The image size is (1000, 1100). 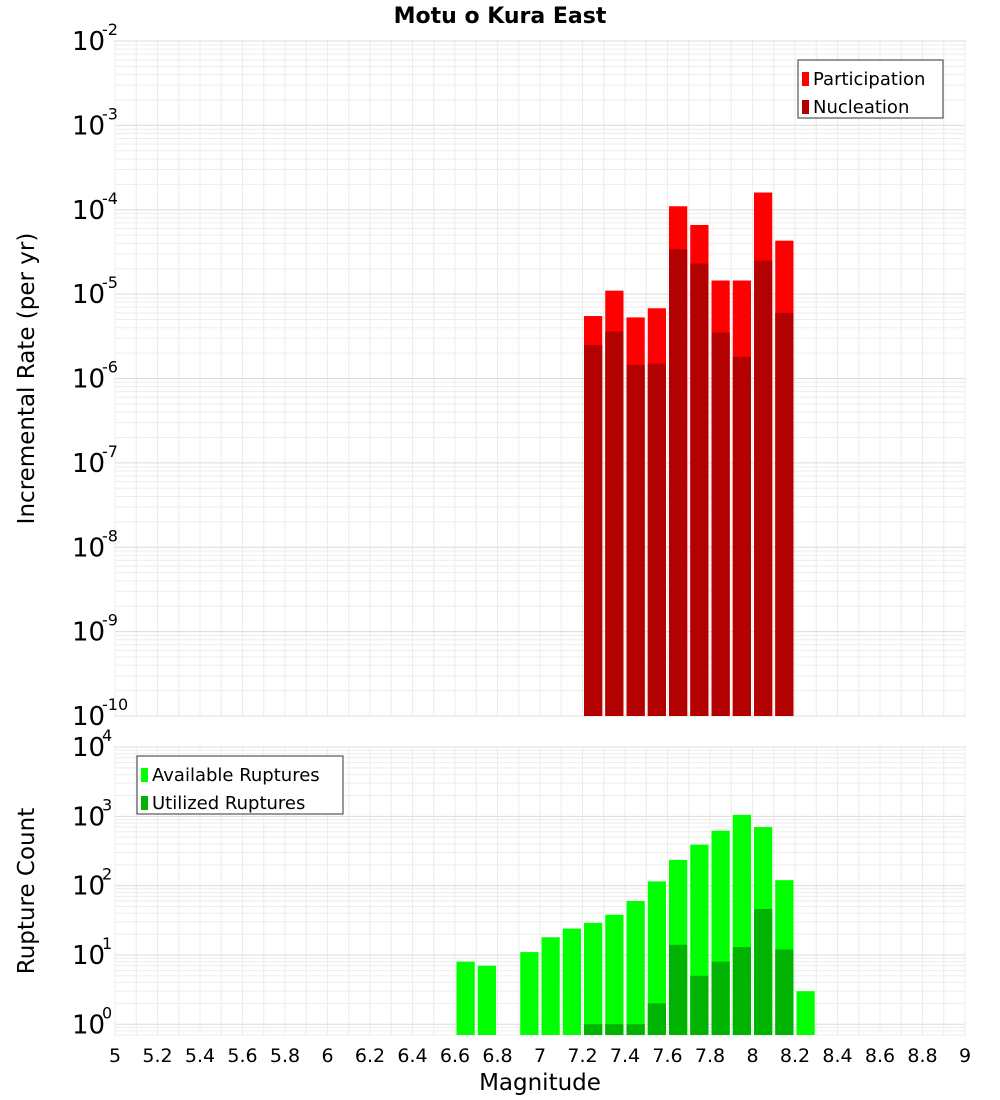 I want to click on legend-label: Utilized Ruptures, so click(x=228, y=803).